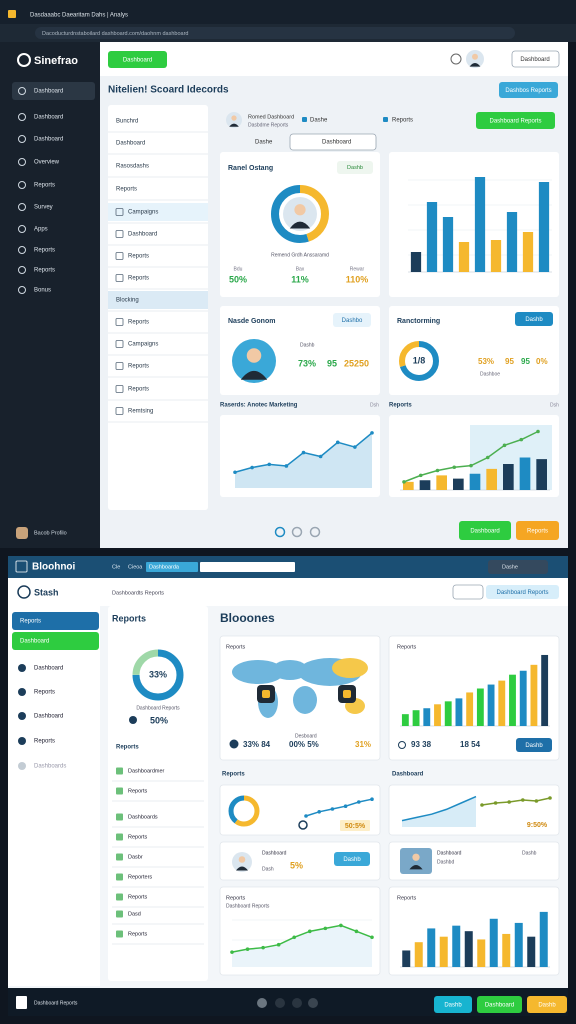  What do you see at coordinates (164, 567) in the screenshot?
I see `menu-item: Dashboarda` at bounding box center [164, 567].